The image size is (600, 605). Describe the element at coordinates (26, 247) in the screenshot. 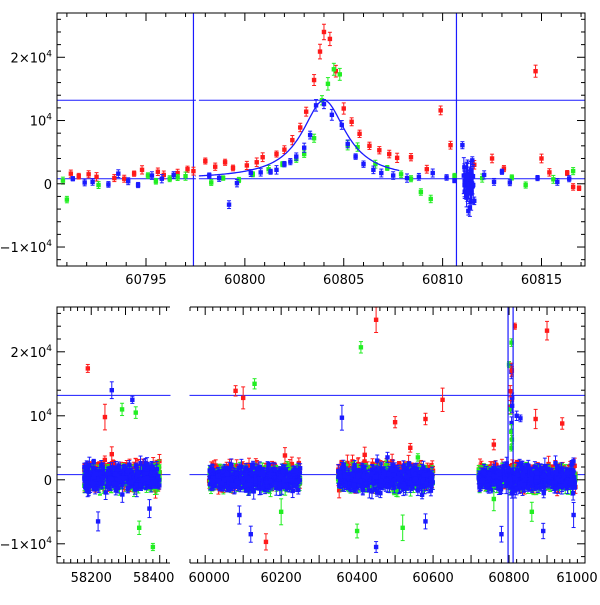

I see `top-ytick-label: −1×10⁴` at that location.